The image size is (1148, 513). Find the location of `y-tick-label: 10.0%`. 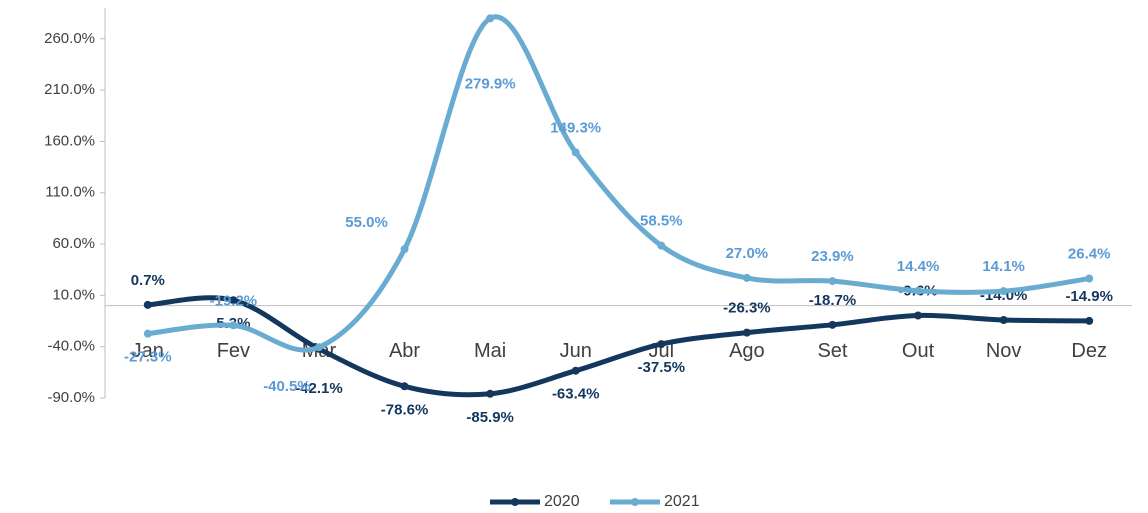

y-tick-label: 10.0% is located at coordinates (73, 294).